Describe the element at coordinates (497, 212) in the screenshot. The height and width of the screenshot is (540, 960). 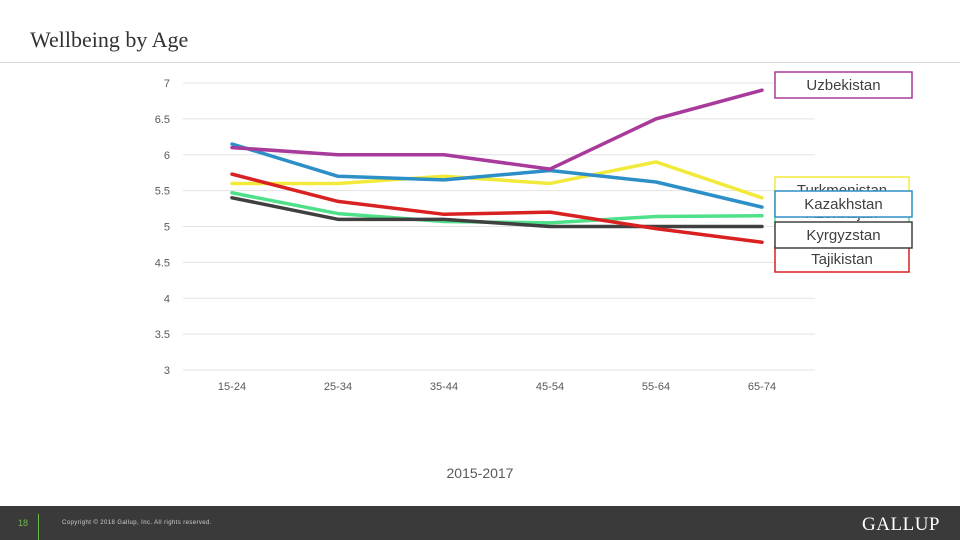
I see `series-line-kyrgyzstan` at that location.